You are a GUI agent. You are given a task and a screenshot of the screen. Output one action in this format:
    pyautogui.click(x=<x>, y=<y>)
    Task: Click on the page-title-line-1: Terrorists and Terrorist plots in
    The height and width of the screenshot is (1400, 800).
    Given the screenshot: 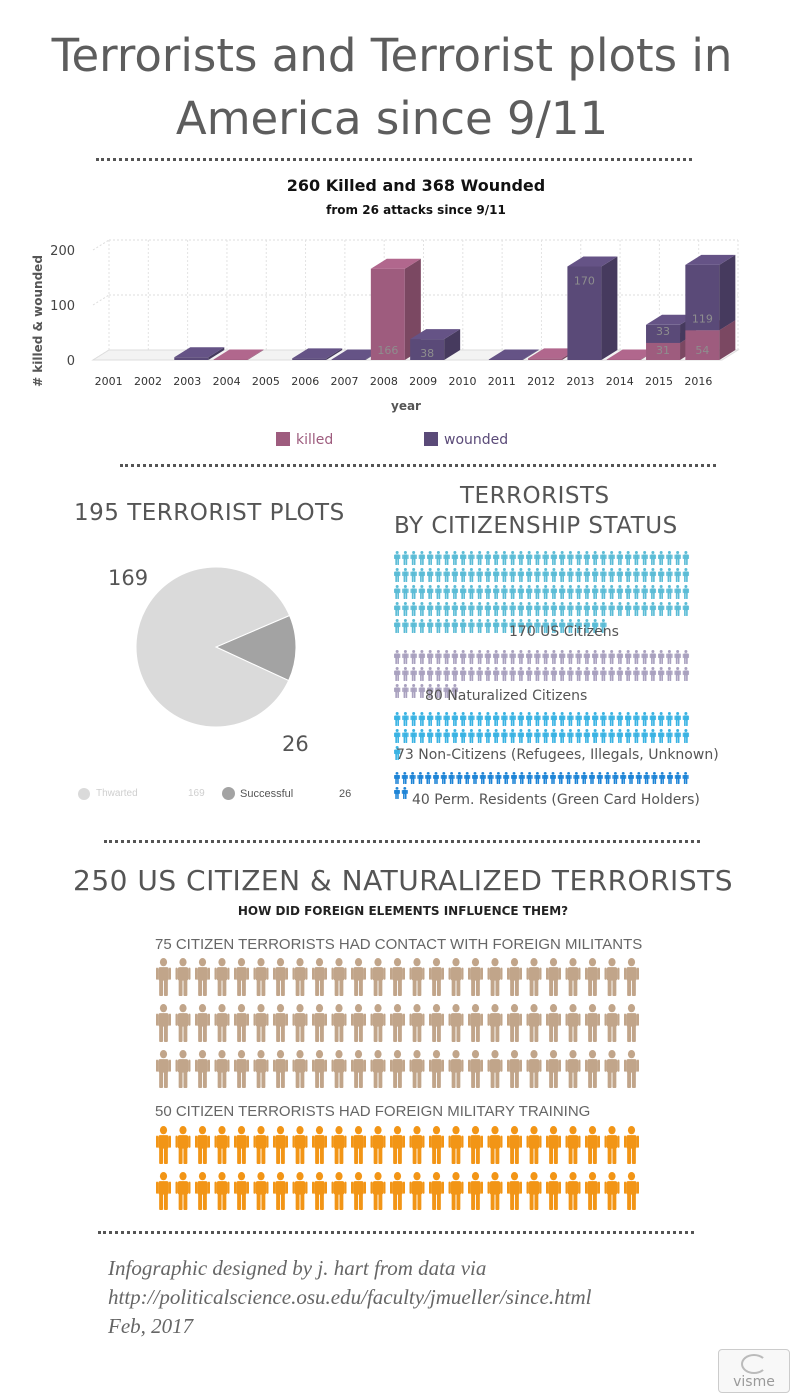 What is the action you would take?
    pyautogui.click(x=392, y=55)
    